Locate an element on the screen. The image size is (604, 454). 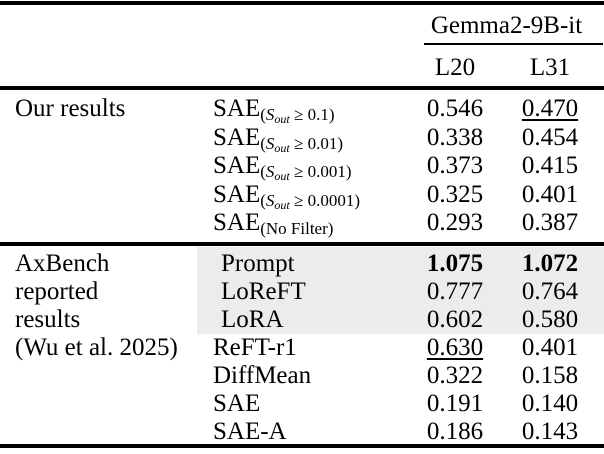
group-label-line: results is located at coordinates (48, 319).